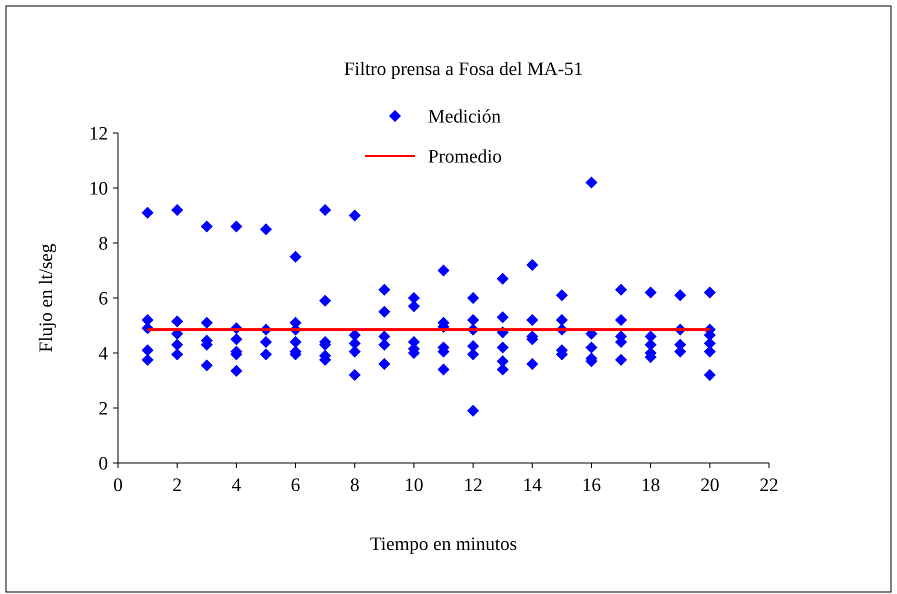 The height and width of the screenshot is (594, 897). Describe the element at coordinates (103, 354) in the screenshot. I see `y-tick-label: 4` at that location.